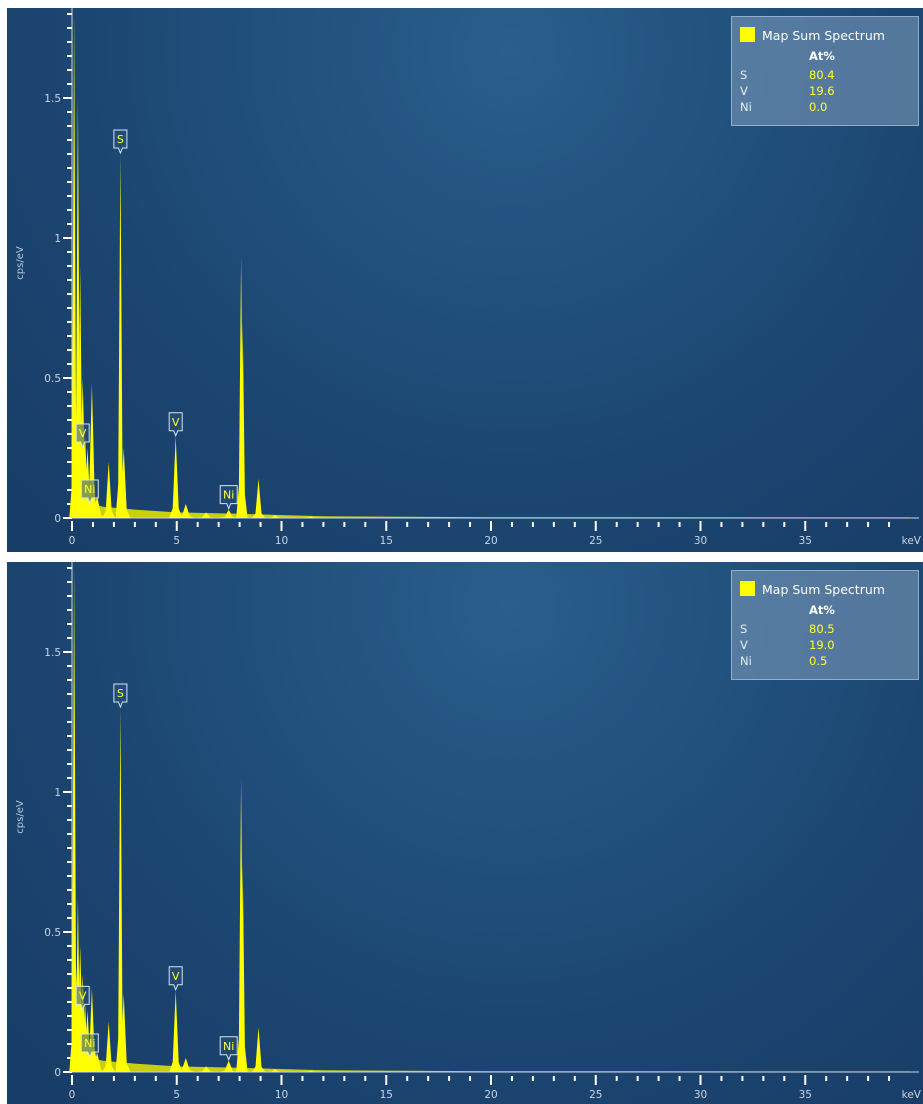  Describe the element at coordinates (72, 1095) in the screenshot. I see `x-tick-label: 0` at that location.